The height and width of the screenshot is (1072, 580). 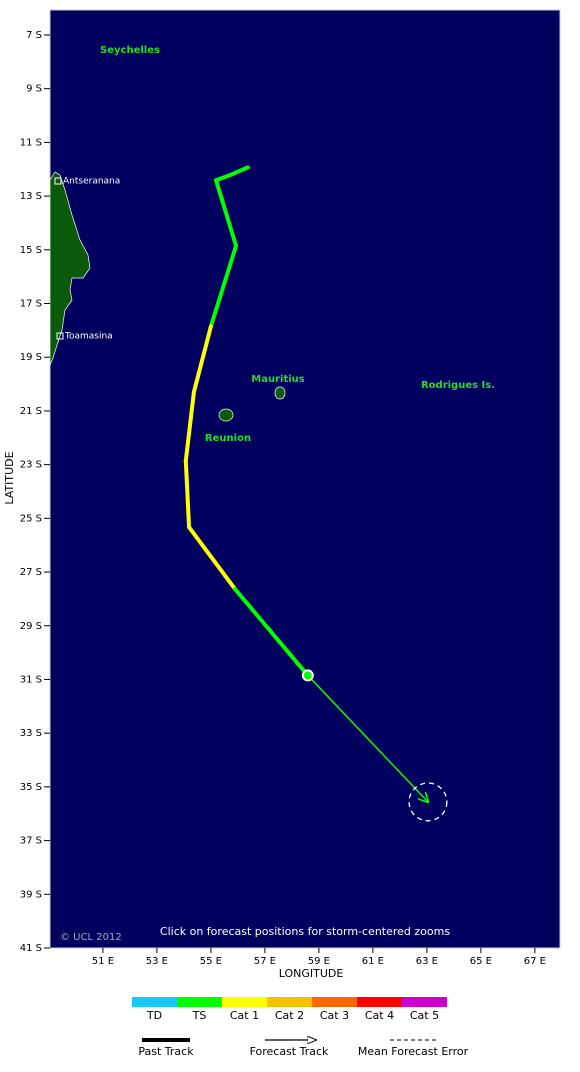 I want to click on y-tick-label: 37 S, so click(x=31, y=841).